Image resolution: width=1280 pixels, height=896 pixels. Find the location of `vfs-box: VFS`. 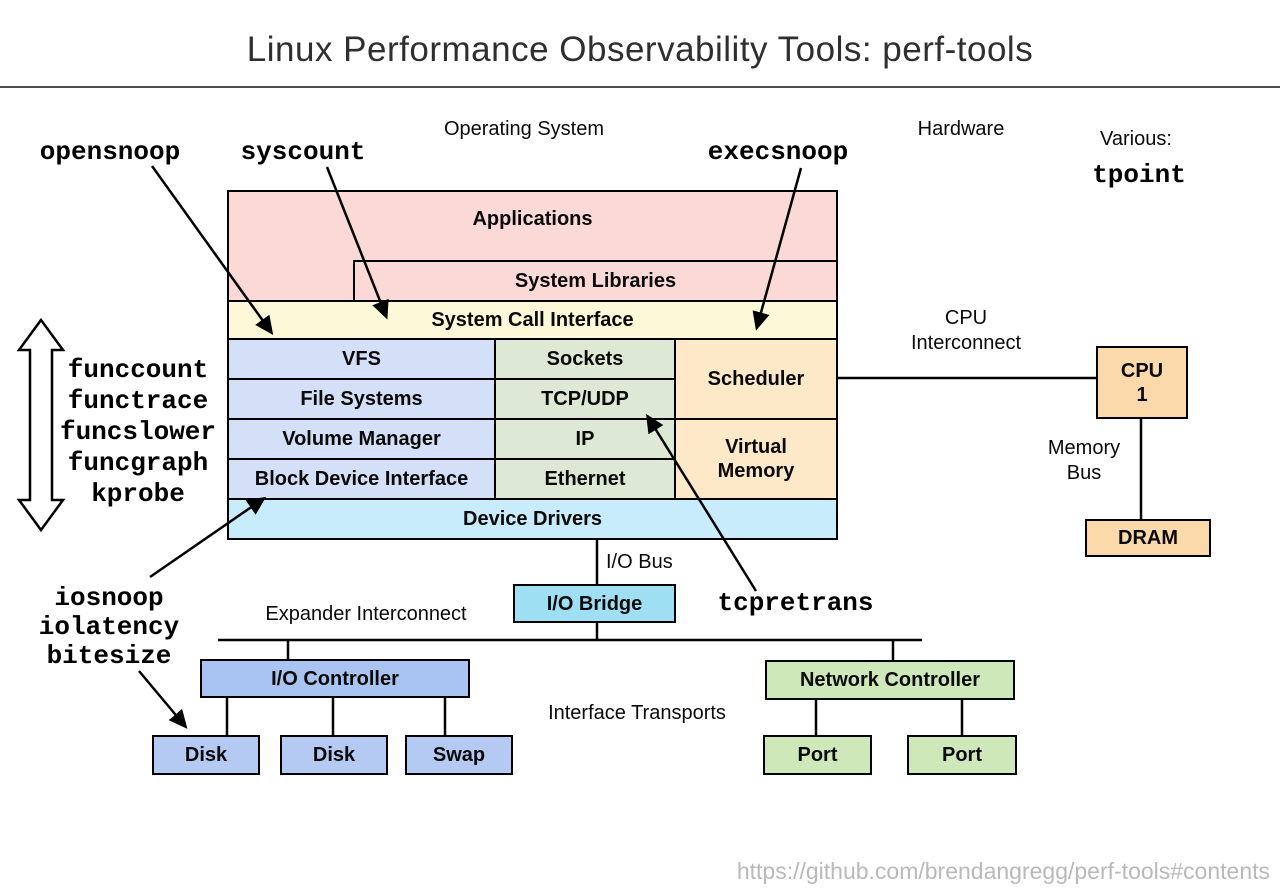

vfs-box: VFS is located at coordinates (361, 359).